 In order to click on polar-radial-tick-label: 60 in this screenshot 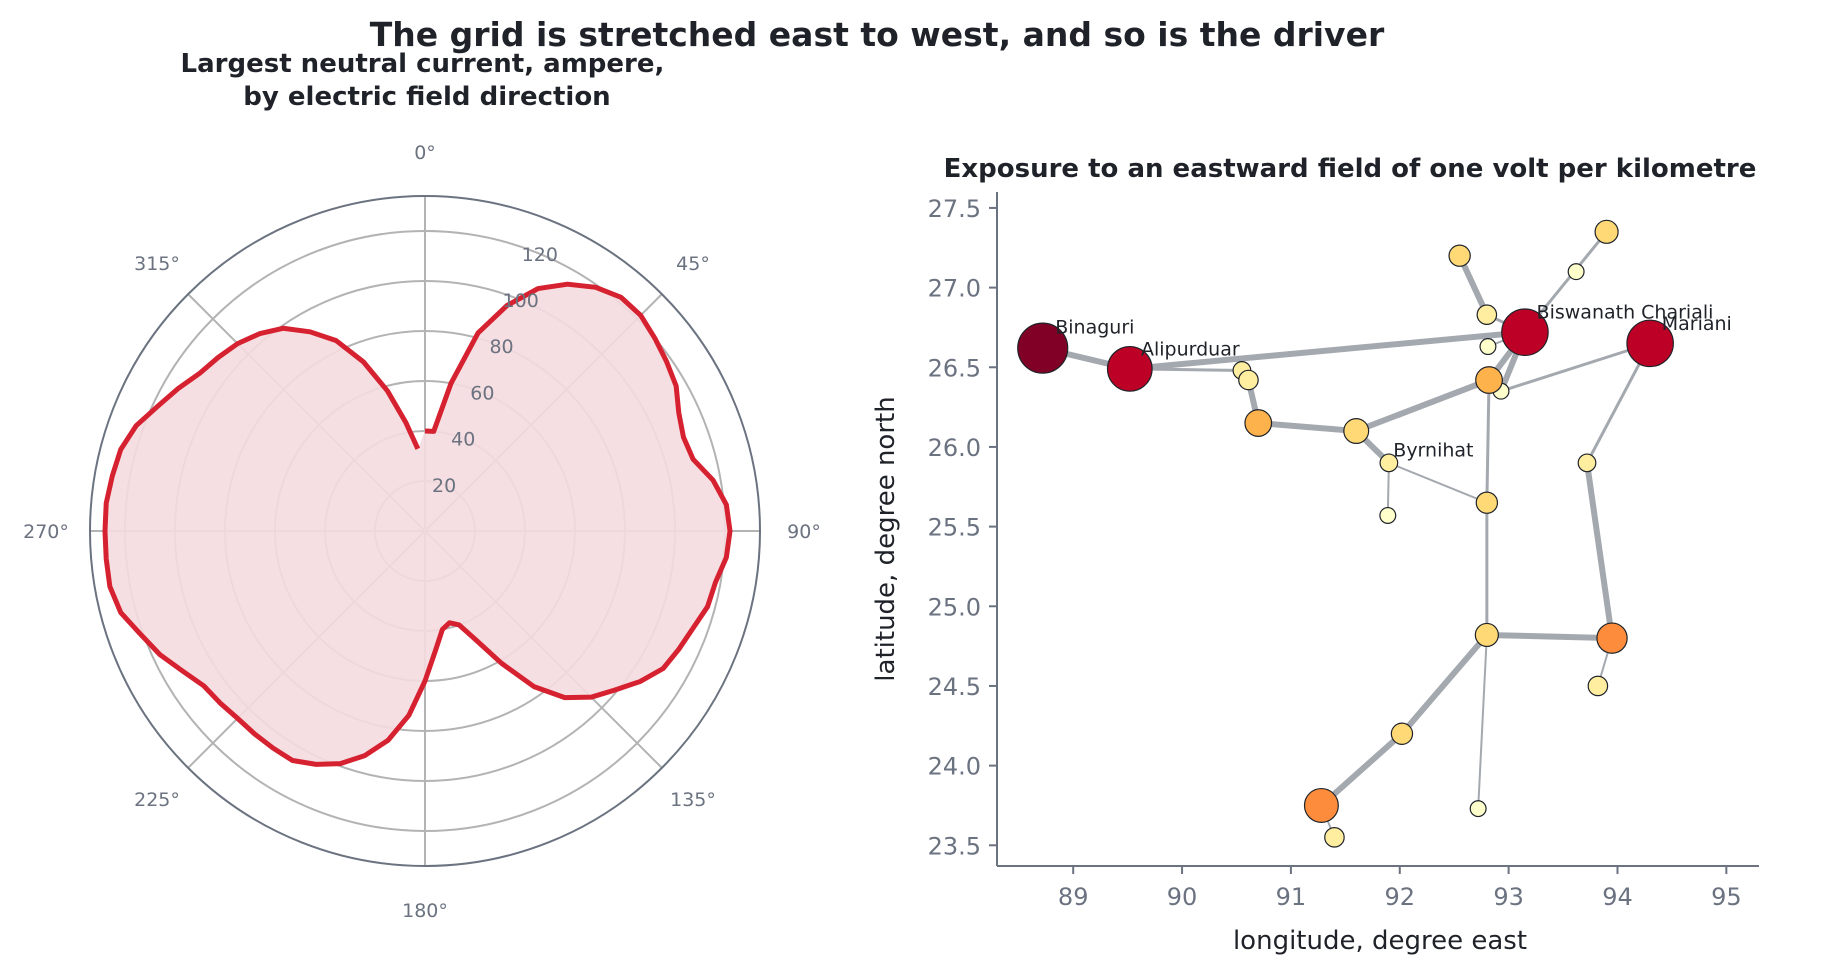, I will do `click(482, 393)`.